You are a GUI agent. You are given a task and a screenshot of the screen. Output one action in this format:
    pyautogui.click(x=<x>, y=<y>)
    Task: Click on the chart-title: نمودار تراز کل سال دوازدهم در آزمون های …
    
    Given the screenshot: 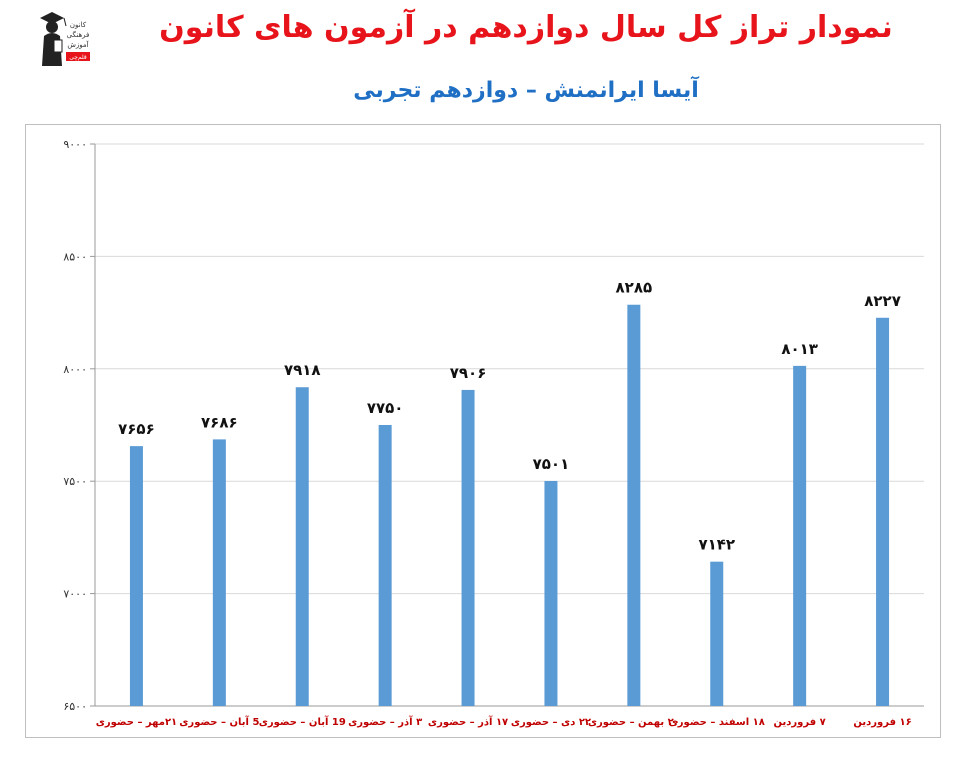 What is the action you would take?
    pyautogui.click(x=526, y=27)
    